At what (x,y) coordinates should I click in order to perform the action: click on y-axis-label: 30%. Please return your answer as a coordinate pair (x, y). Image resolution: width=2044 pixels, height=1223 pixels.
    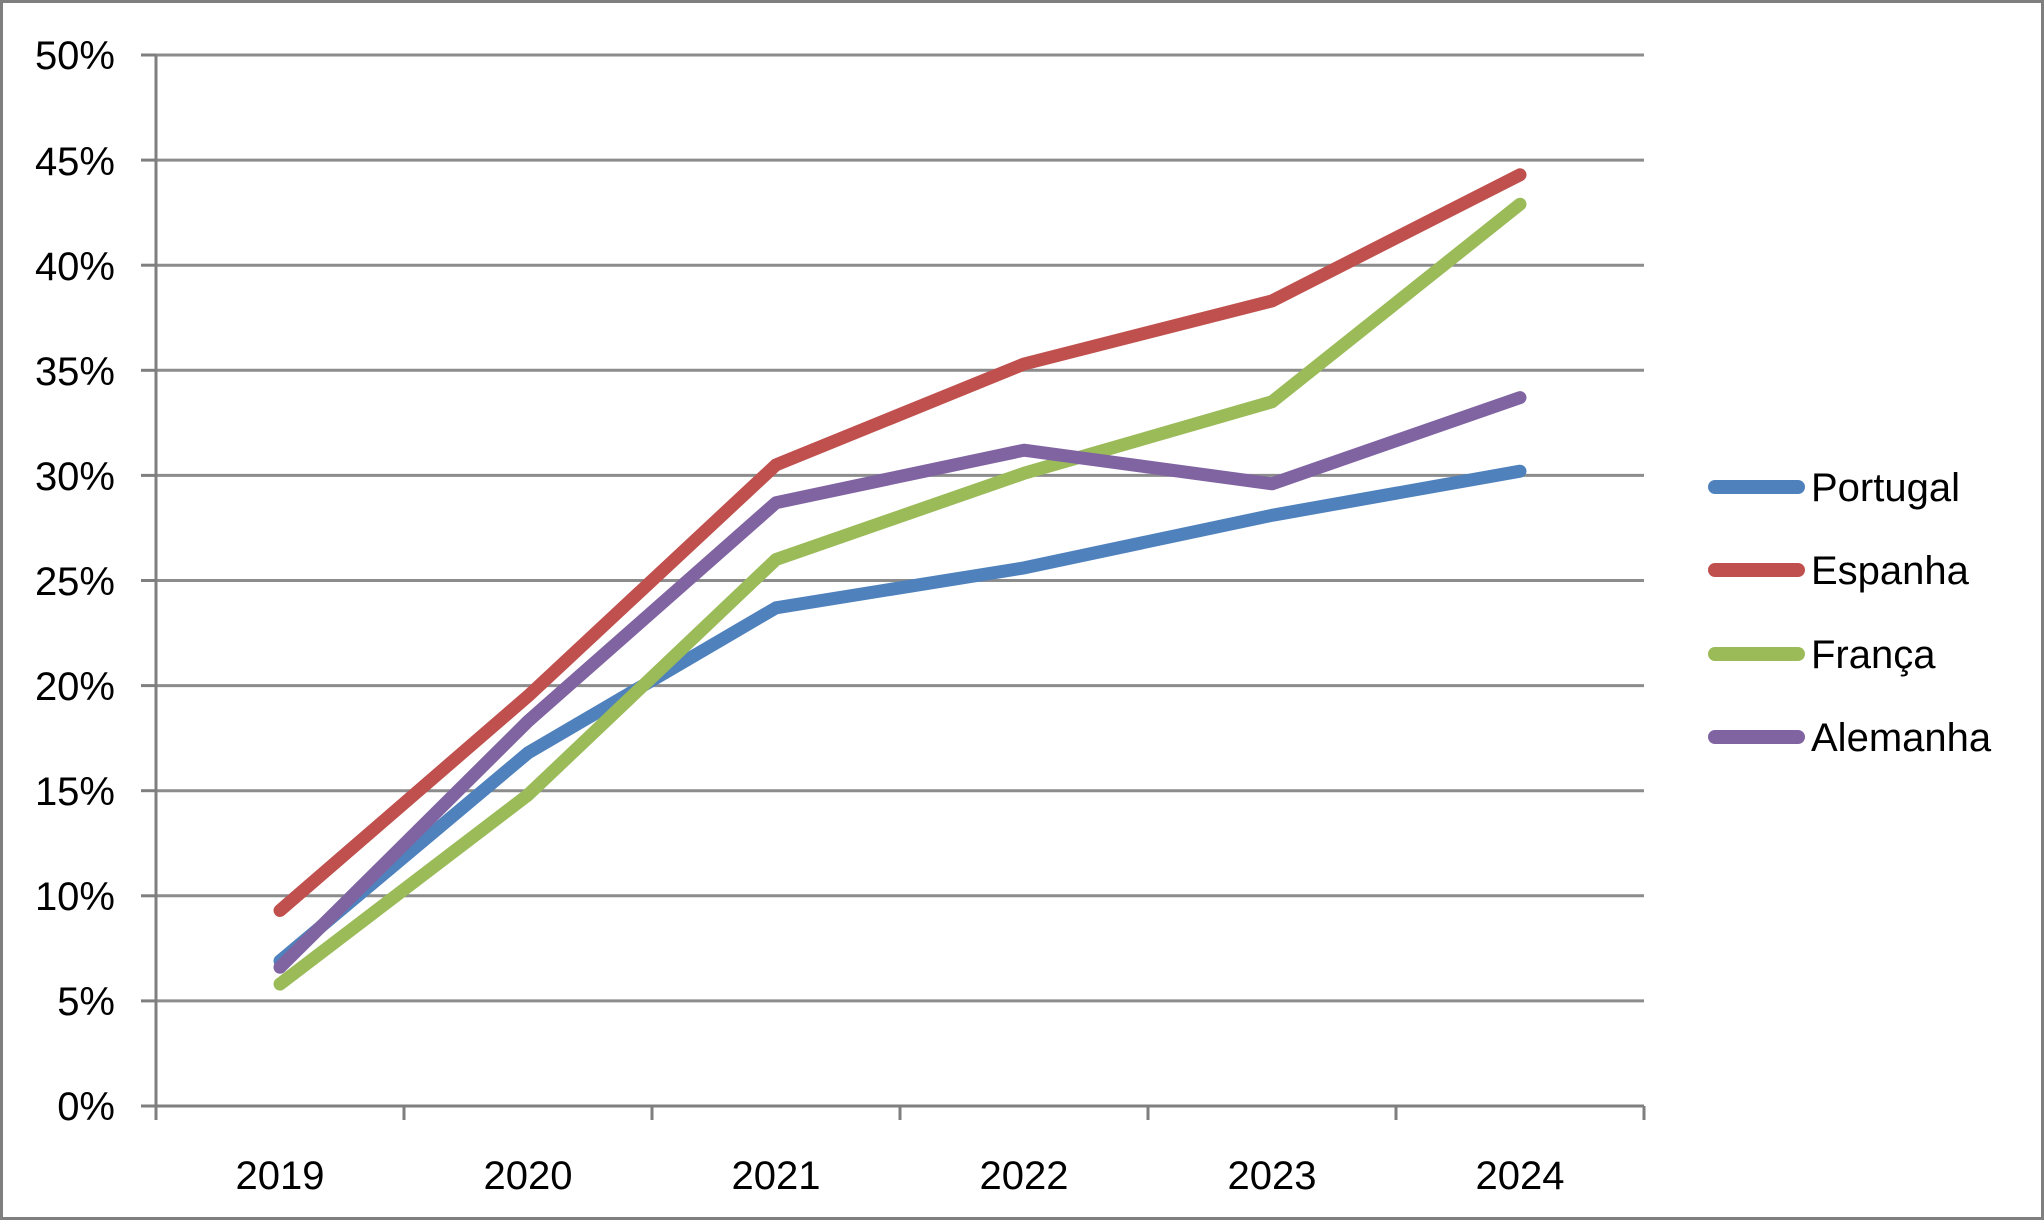
    Looking at the image, I should click on (75, 477).